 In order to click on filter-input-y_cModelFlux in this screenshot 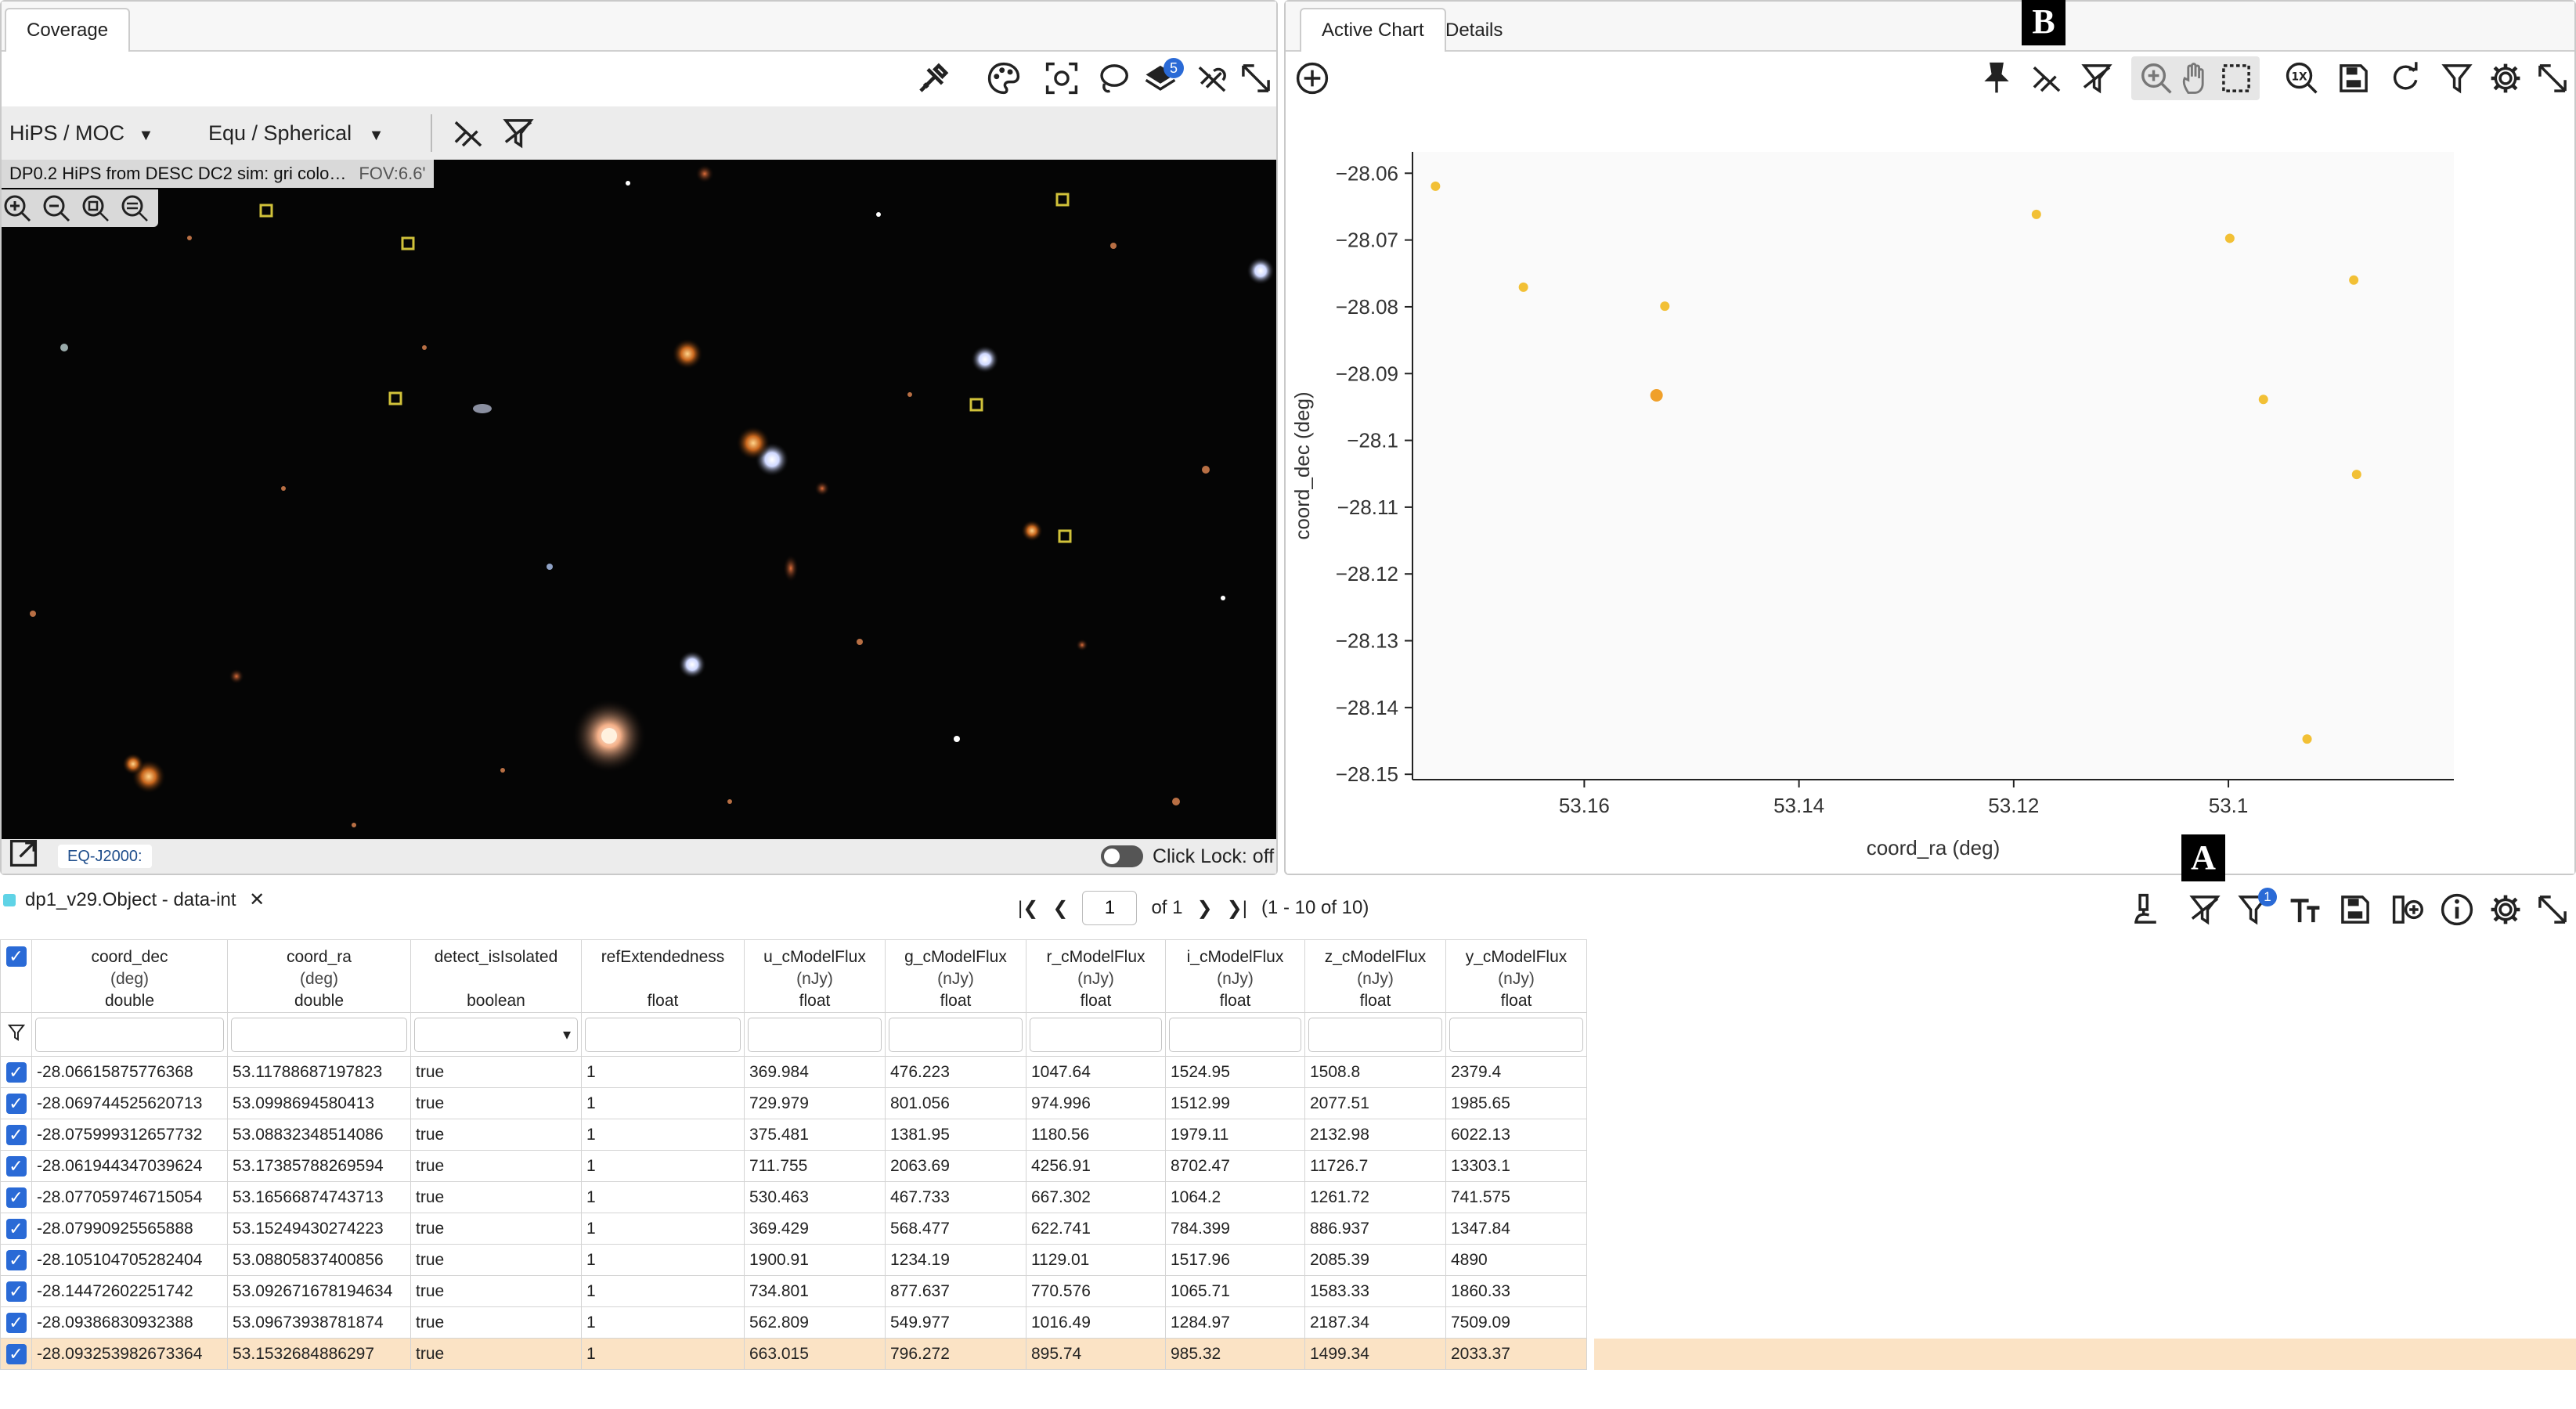, I will do `click(1516, 1034)`.